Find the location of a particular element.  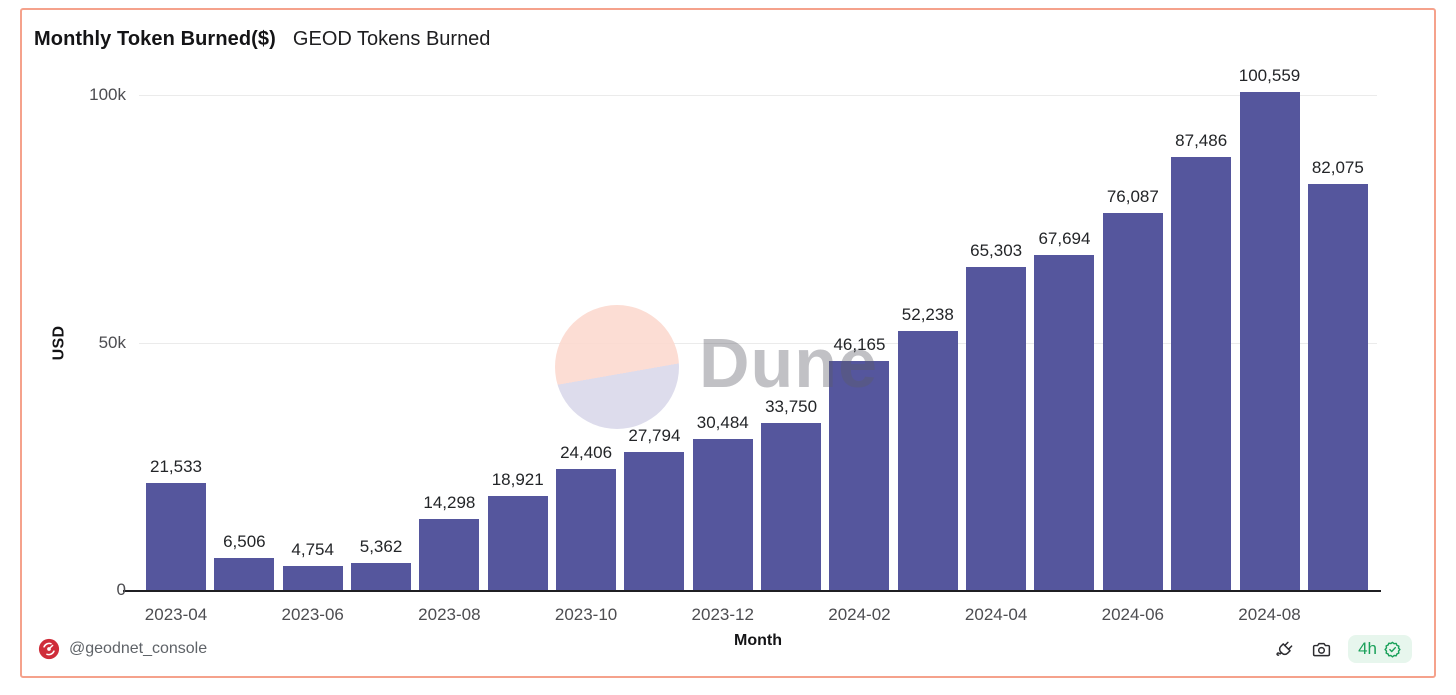

bar-value-label: 33,750 is located at coordinates (791, 406).